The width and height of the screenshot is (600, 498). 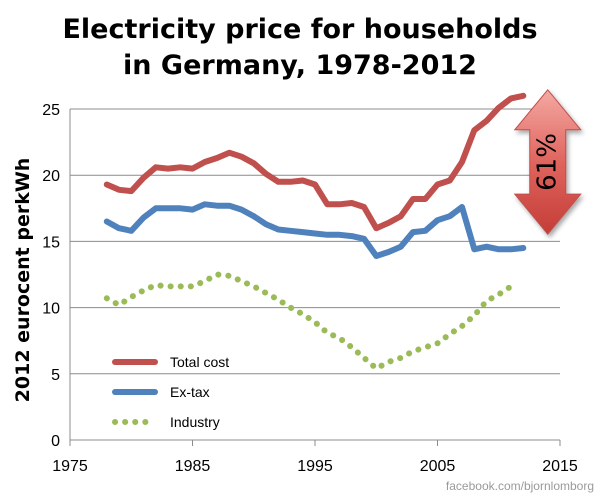 I want to click on x-tick-label: 1995, so click(x=315, y=466).